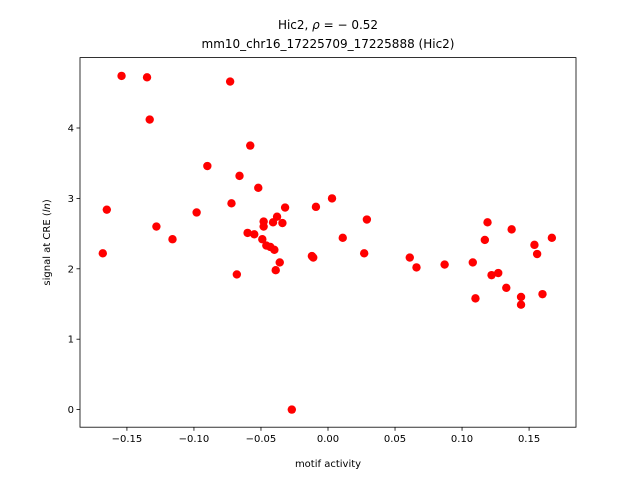 The width and height of the screenshot is (640, 480). I want to click on y-axis-label: signal at CRE (ln), so click(47, 242).